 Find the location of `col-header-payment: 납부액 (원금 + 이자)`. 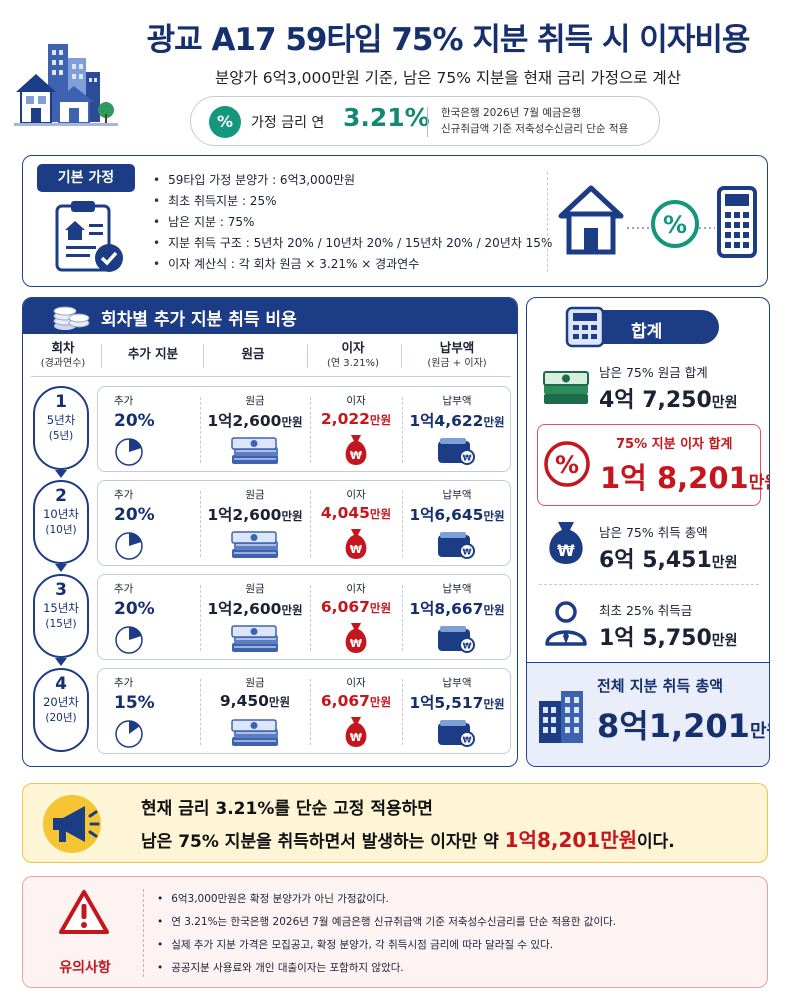

col-header-payment: 납부액 (원금 + 이자) is located at coordinates (457, 356).